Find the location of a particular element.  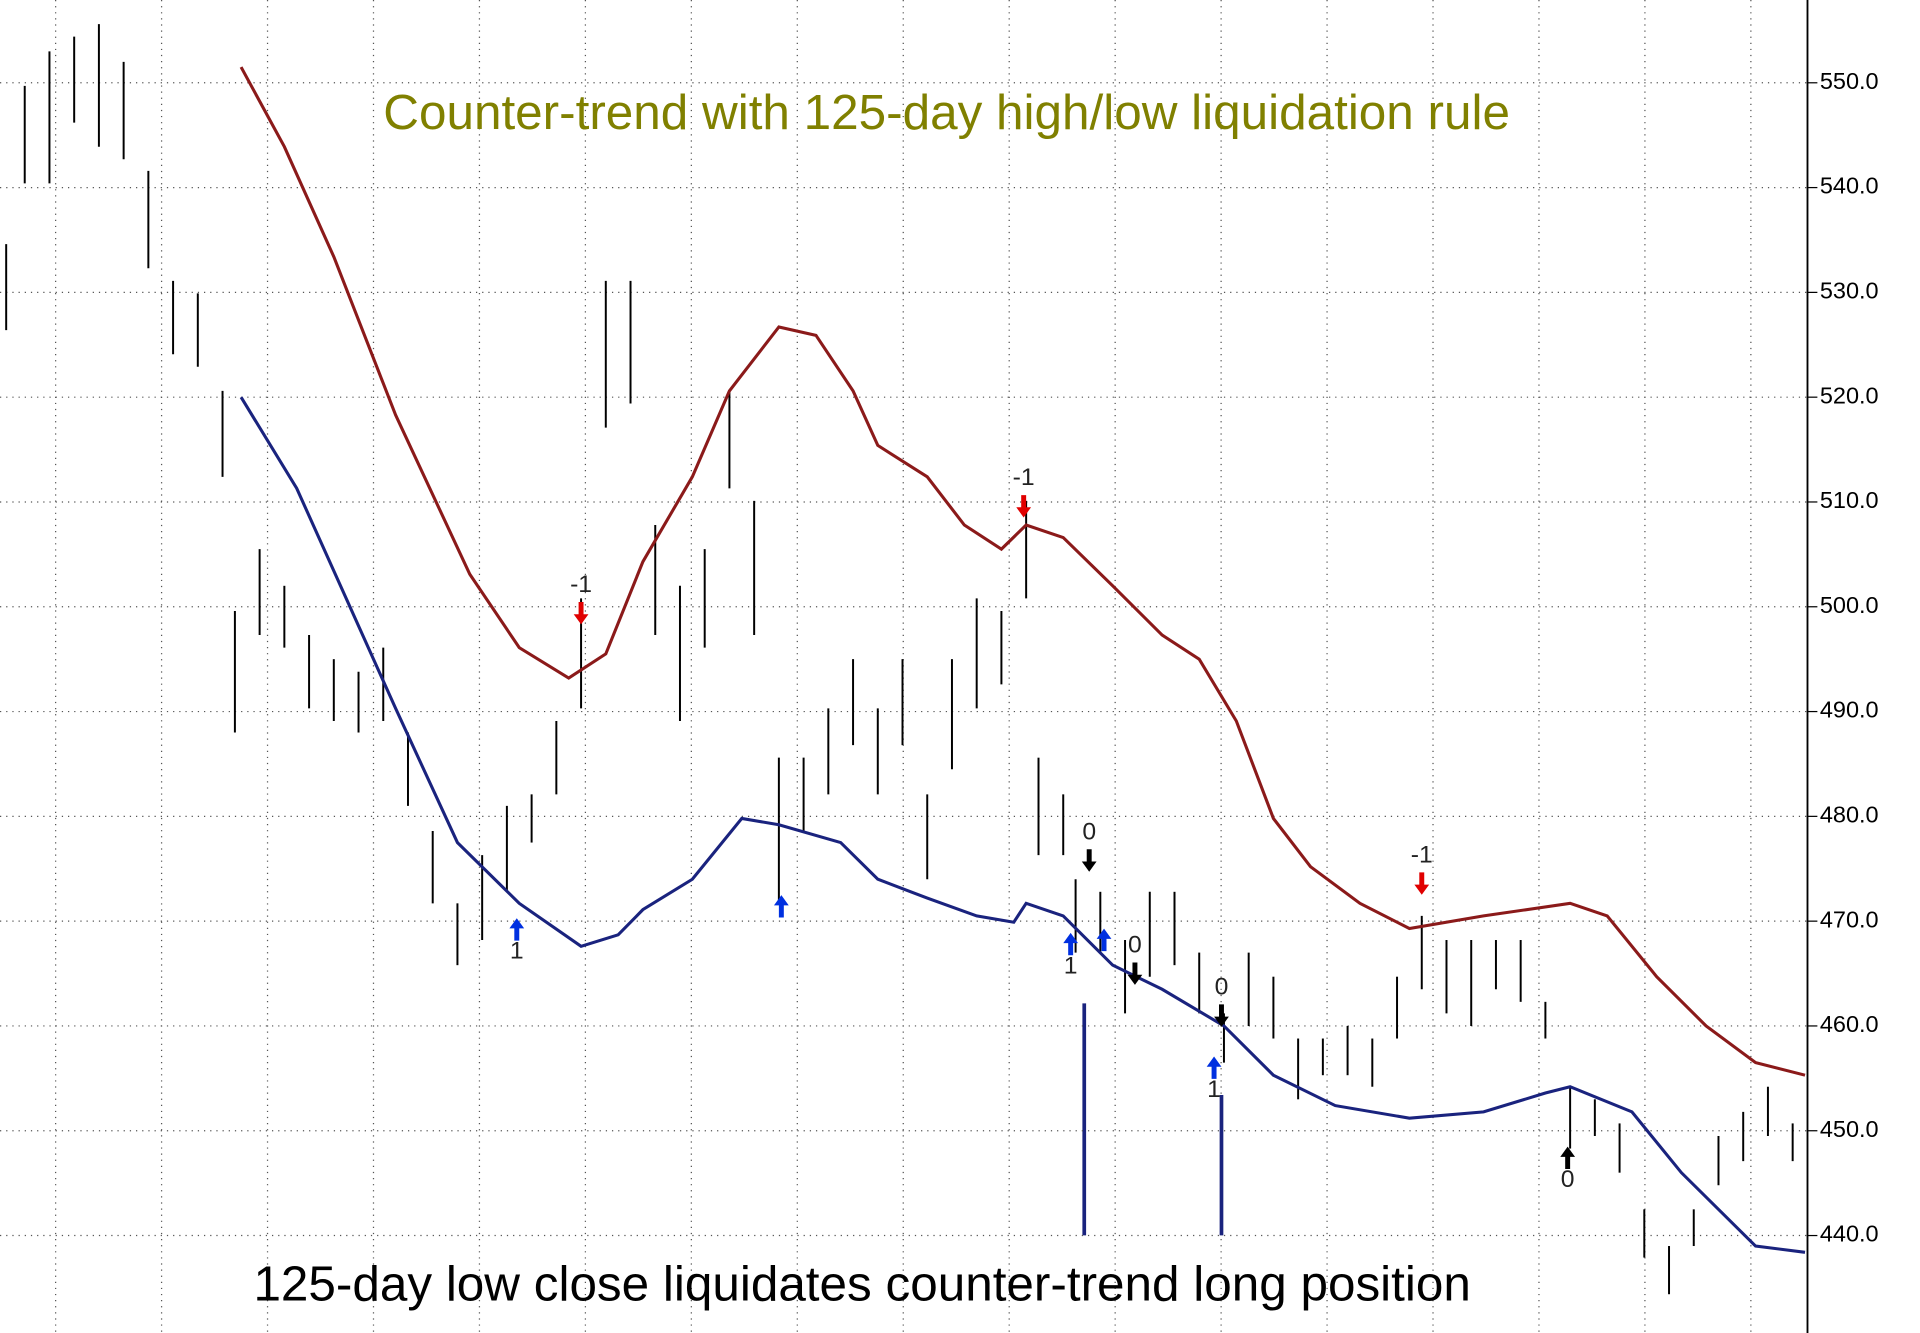

y-tick-label: 550.0 is located at coordinates (1849, 81).